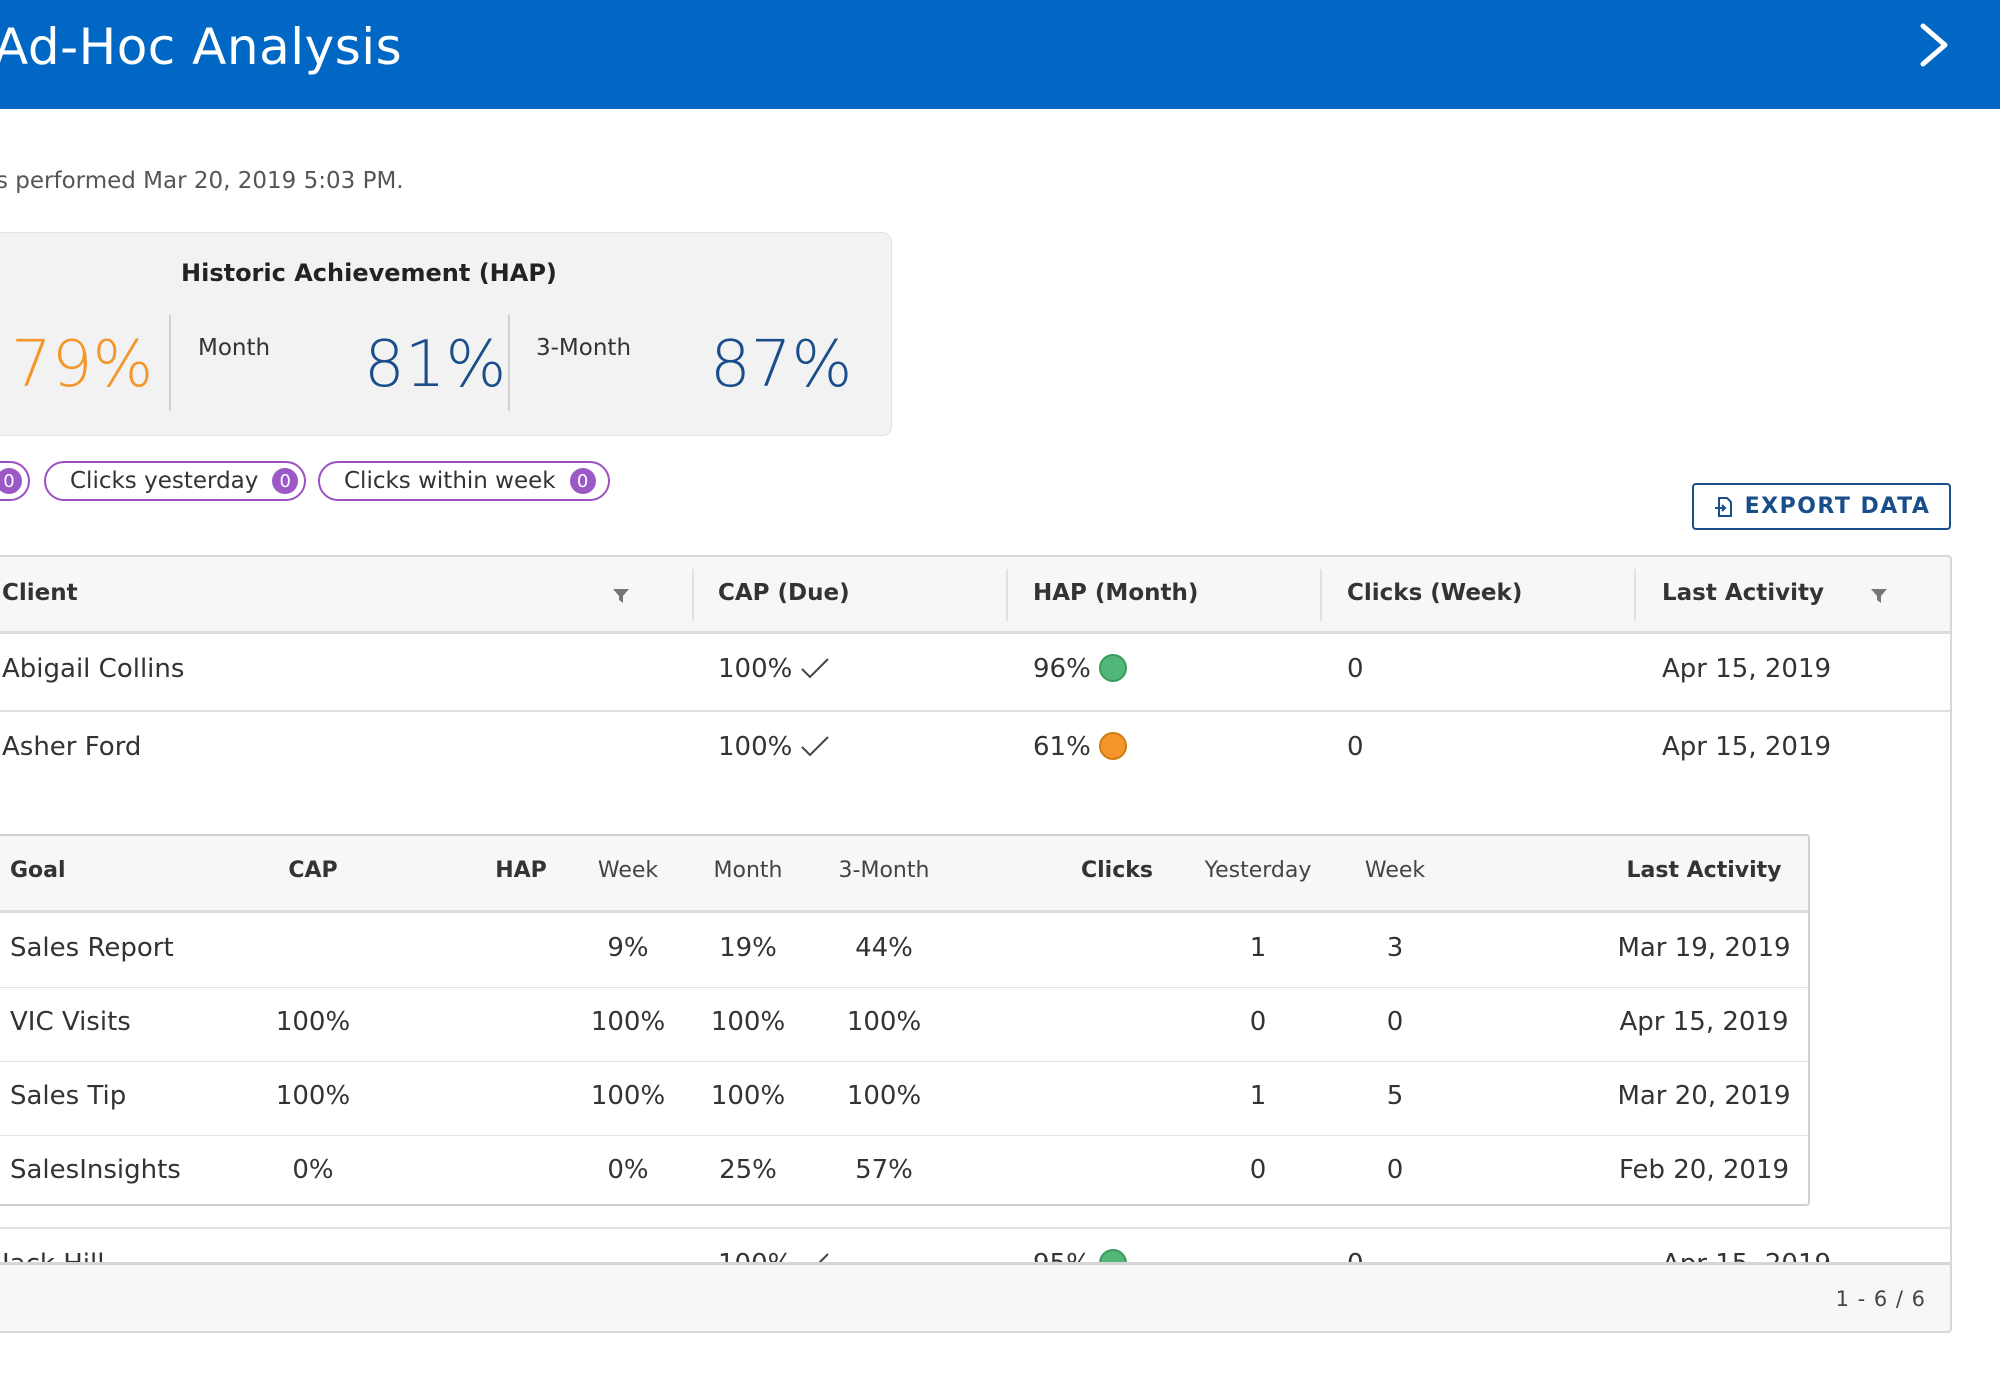 The image size is (2000, 1396). Describe the element at coordinates (628, 870) in the screenshot. I see `subtable-header-week: Week` at that location.